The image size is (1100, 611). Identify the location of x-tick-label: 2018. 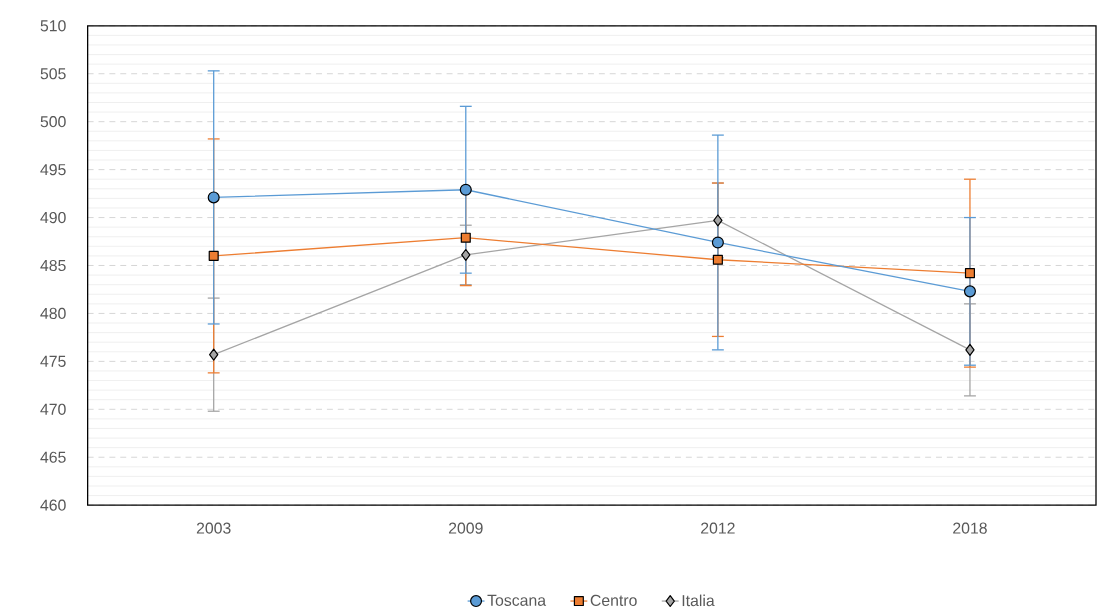
(970, 528).